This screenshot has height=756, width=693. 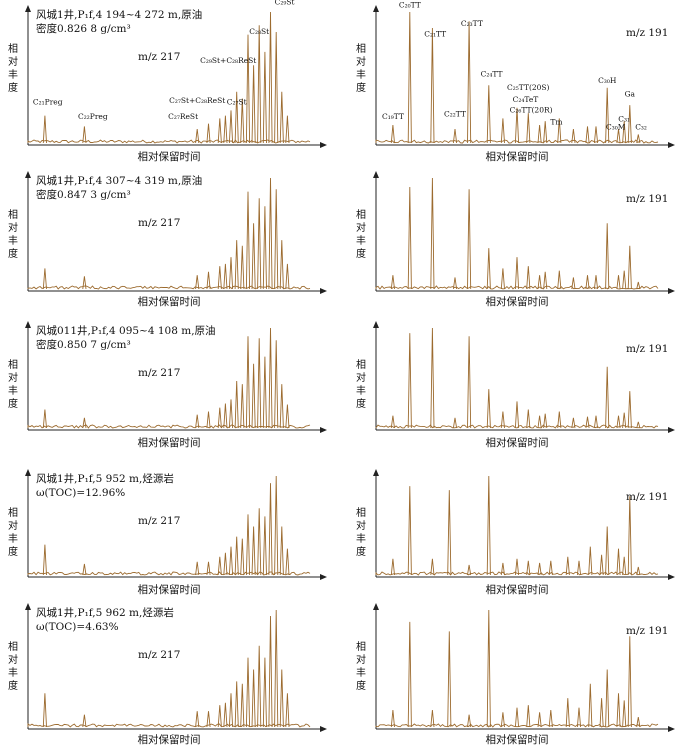 I want to click on sample-info-line: 风城1井,P₁f,4 307~4 319 m,原油, so click(x=119, y=180).